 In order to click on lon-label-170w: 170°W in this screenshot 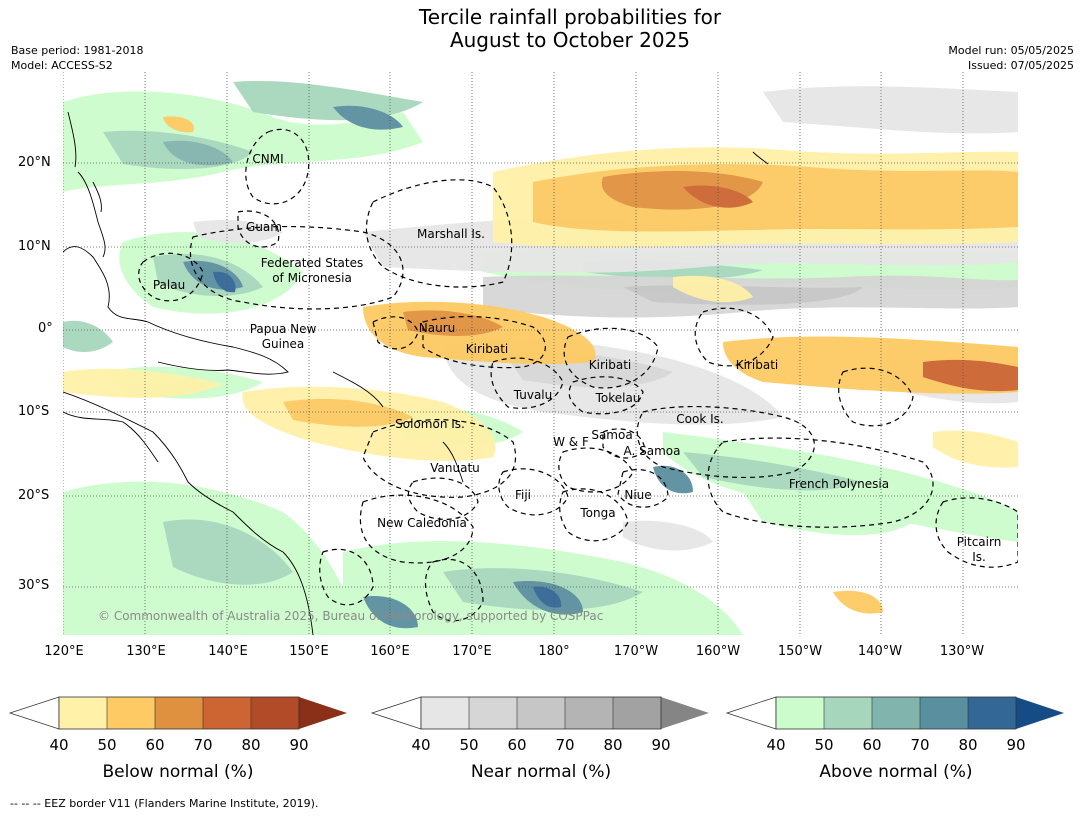, I will do `click(636, 651)`.